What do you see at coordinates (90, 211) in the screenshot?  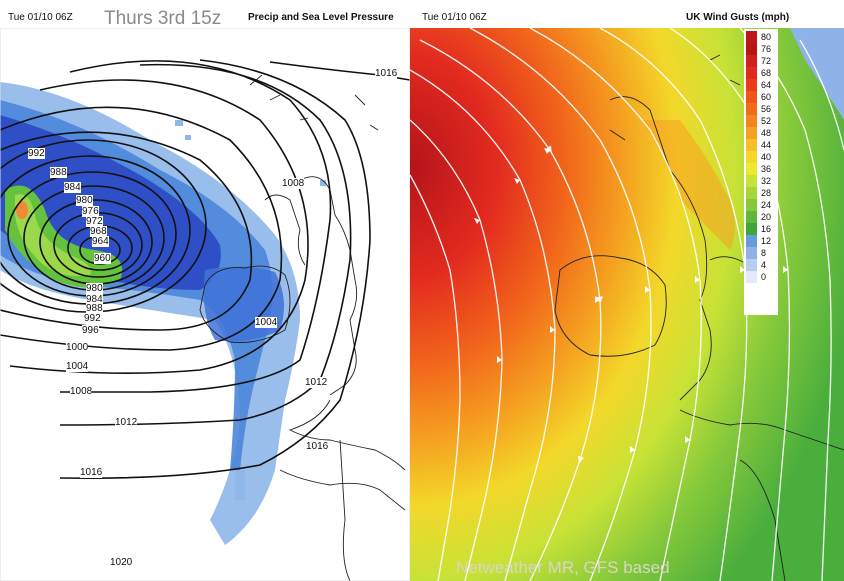 I see `isobar-label: 976` at bounding box center [90, 211].